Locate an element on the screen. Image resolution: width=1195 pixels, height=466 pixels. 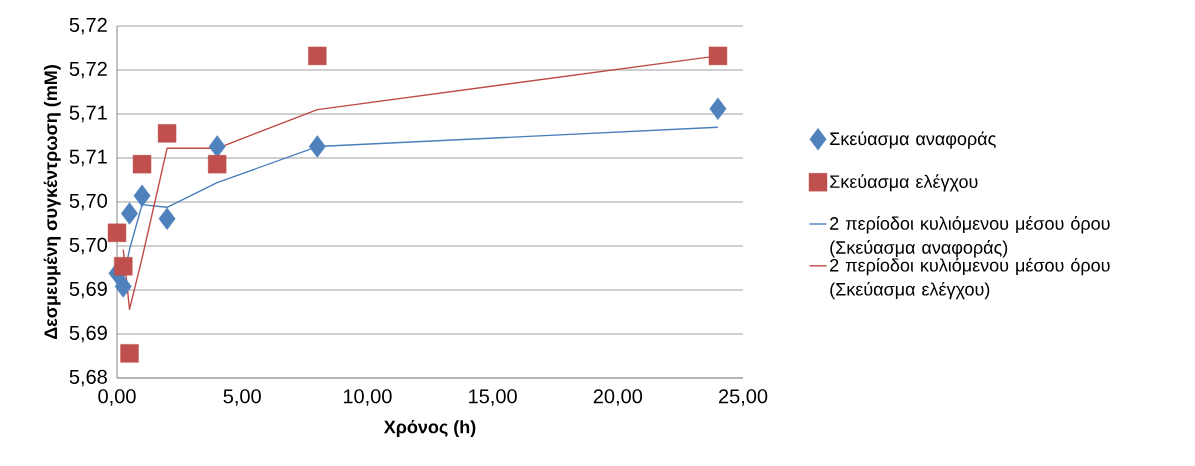
x-tick-label: 5,00 is located at coordinates (242, 397).